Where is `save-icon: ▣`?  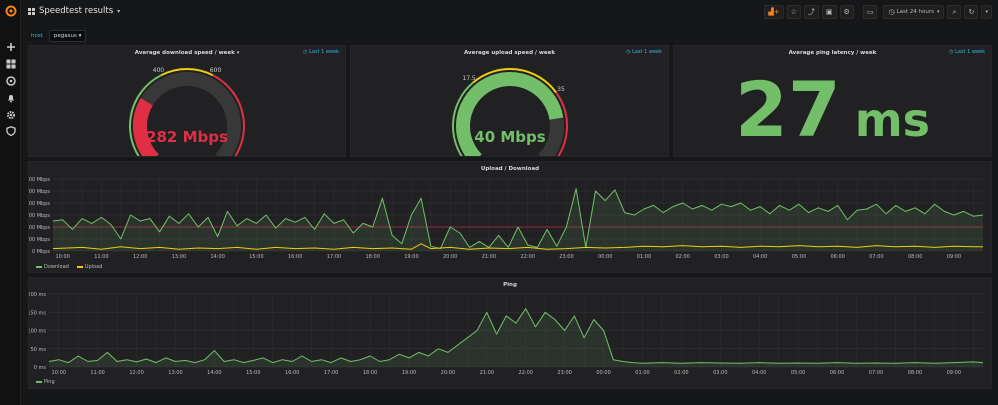
save-icon: ▣ is located at coordinates (829, 12).